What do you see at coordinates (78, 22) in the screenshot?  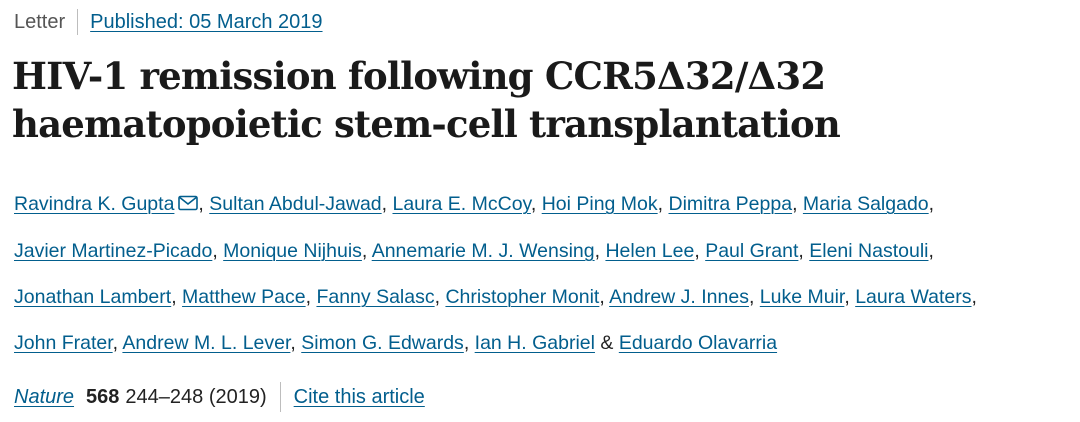 I see `meta-divider` at bounding box center [78, 22].